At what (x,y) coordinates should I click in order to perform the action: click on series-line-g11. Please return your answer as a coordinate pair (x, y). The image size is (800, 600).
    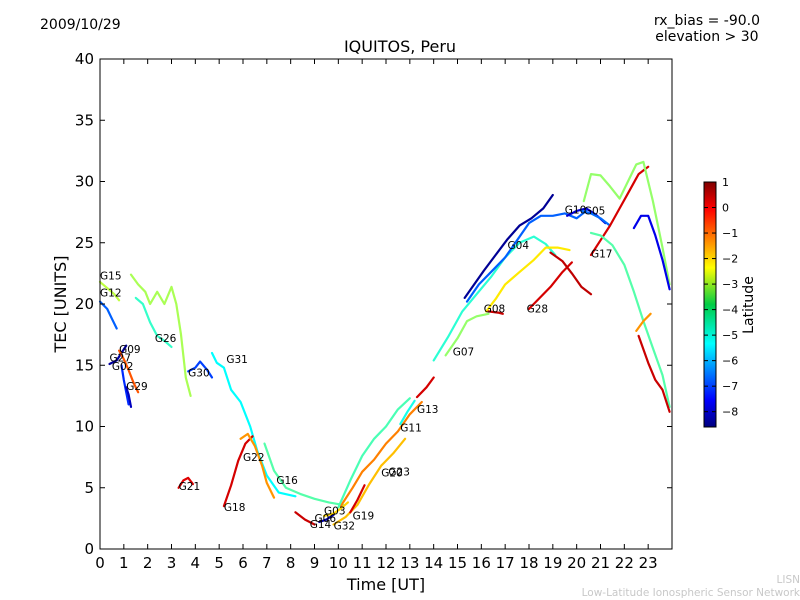
    Looking at the image, I should click on (407, 412).